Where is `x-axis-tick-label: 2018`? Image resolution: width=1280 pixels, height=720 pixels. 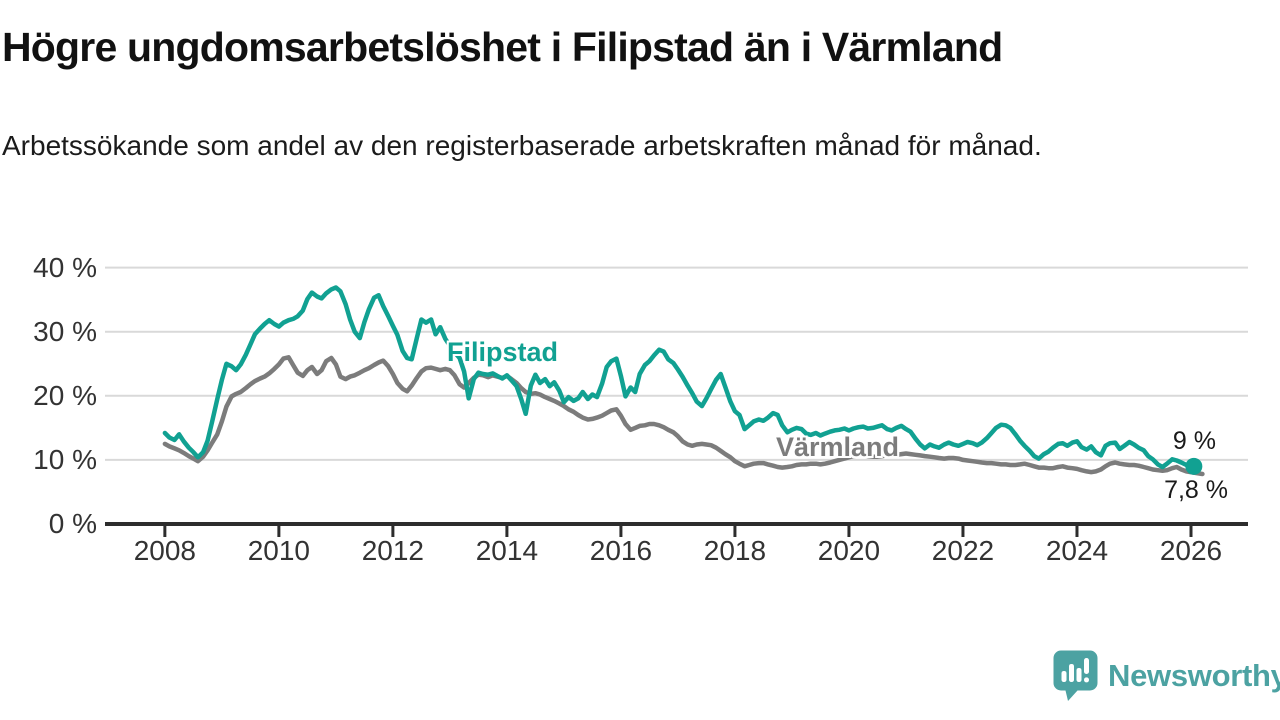 x-axis-tick-label: 2018 is located at coordinates (735, 550).